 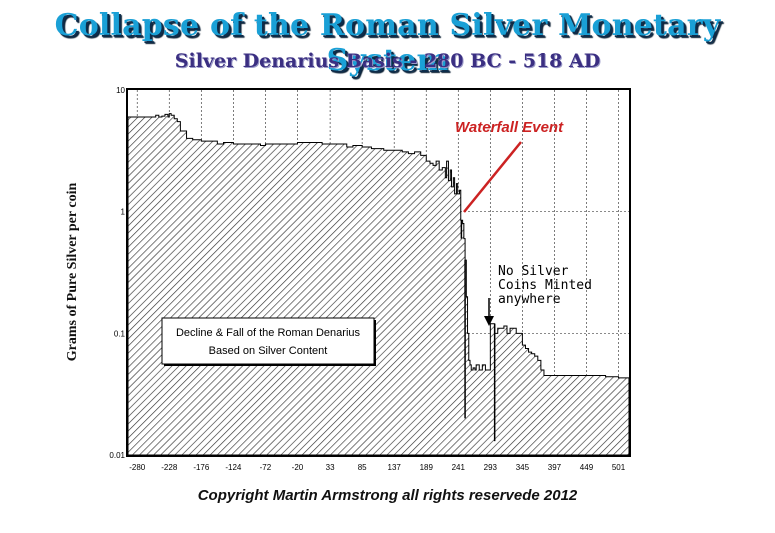 I want to click on no-silver-line-3: anywhere, so click(x=529, y=299).